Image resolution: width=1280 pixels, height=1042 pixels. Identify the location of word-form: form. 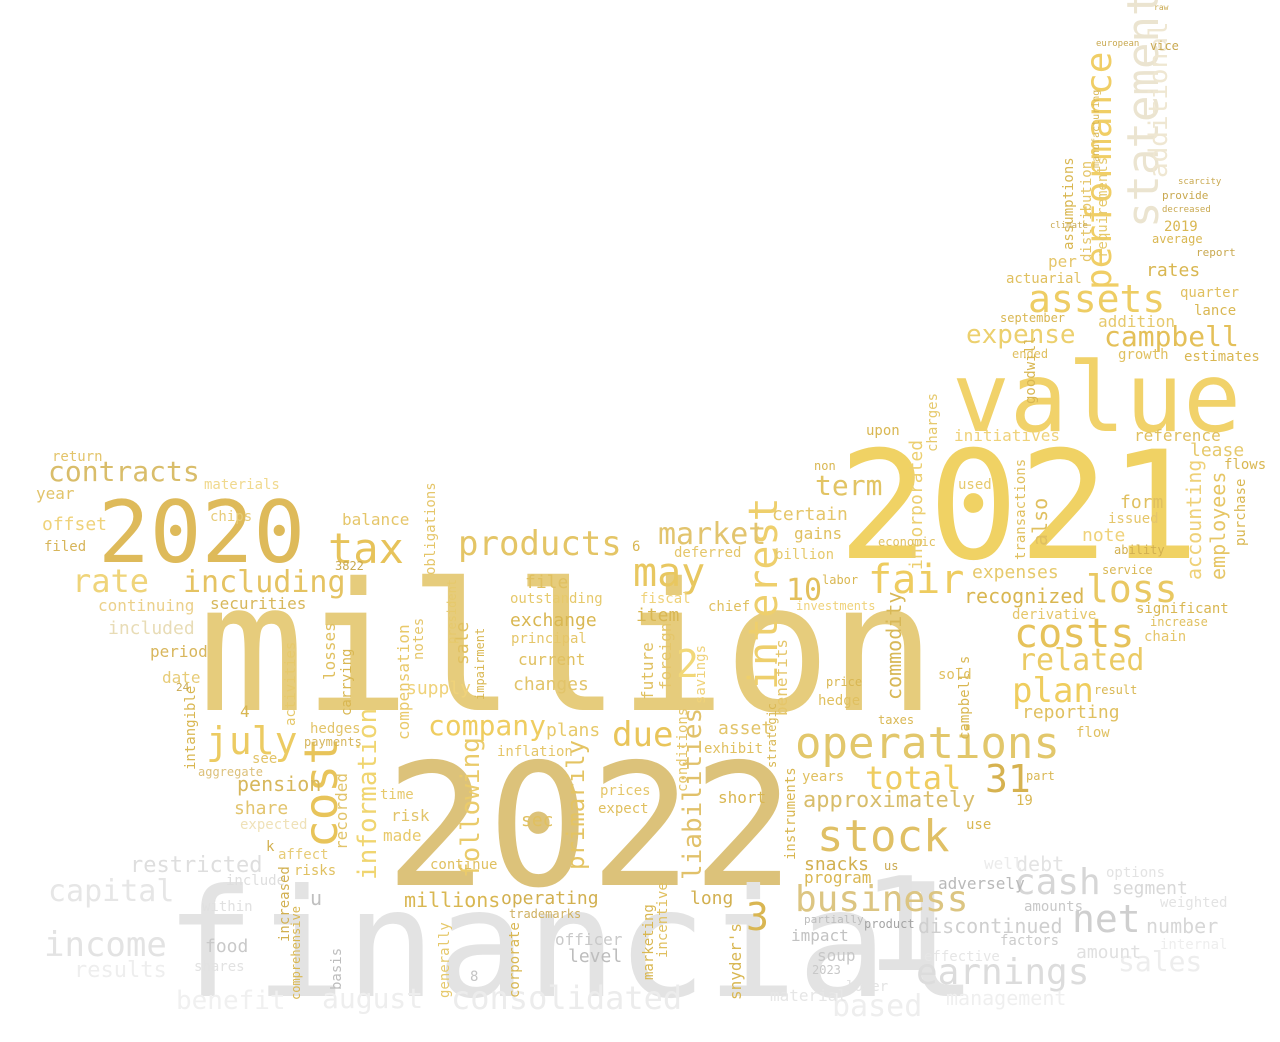
(1142, 502).